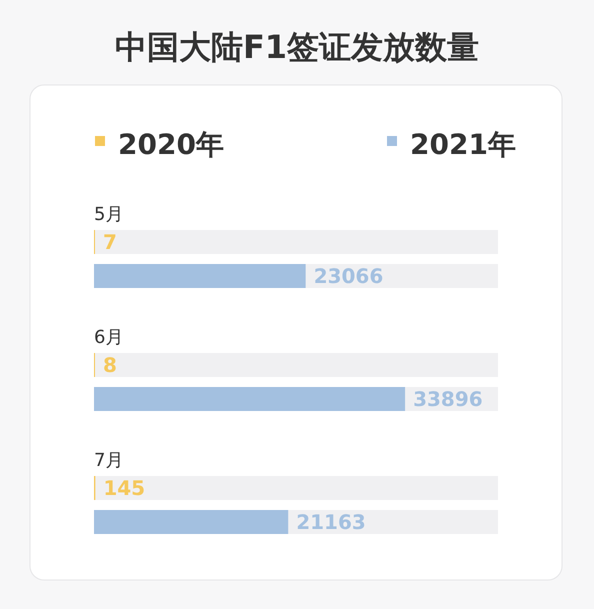  What do you see at coordinates (331, 522) in the screenshot?
I see `data-label: 21163` at bounding box center [331, 522].